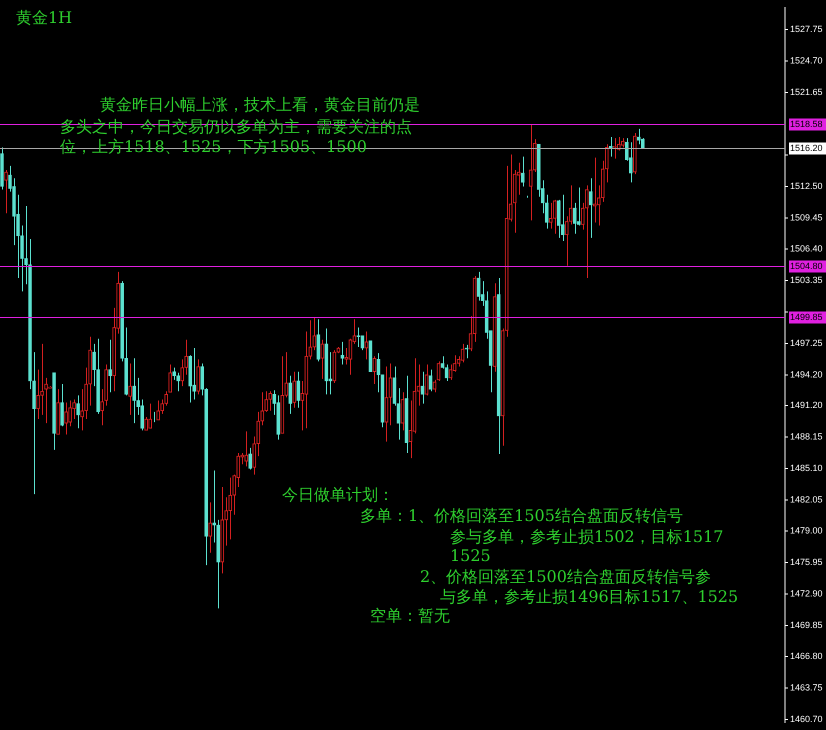  What do you see at coordinates (806, 437) in the screenshot?
I see `y-tick-label: 1488.15` at bounding box center [806, 437].